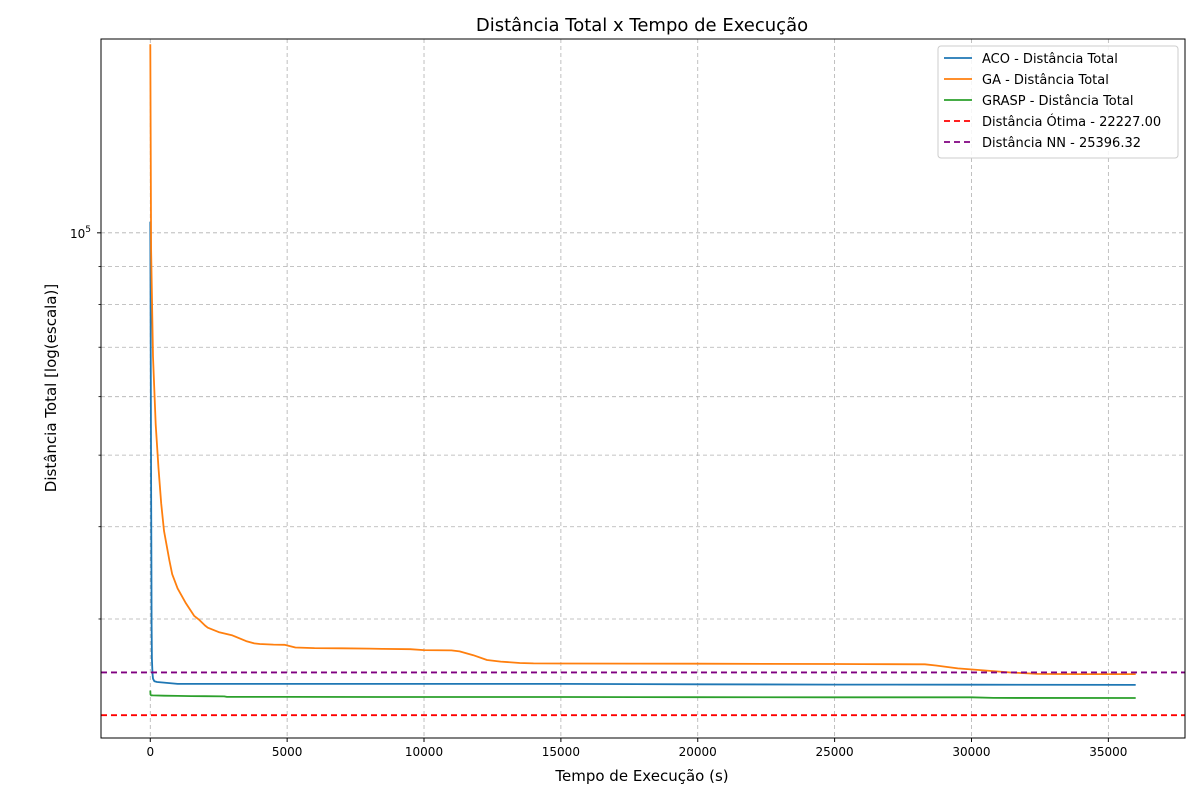  Describe the element at coordinates (642, 694) in the screenshot. I see `grasp-series-line` at that location.